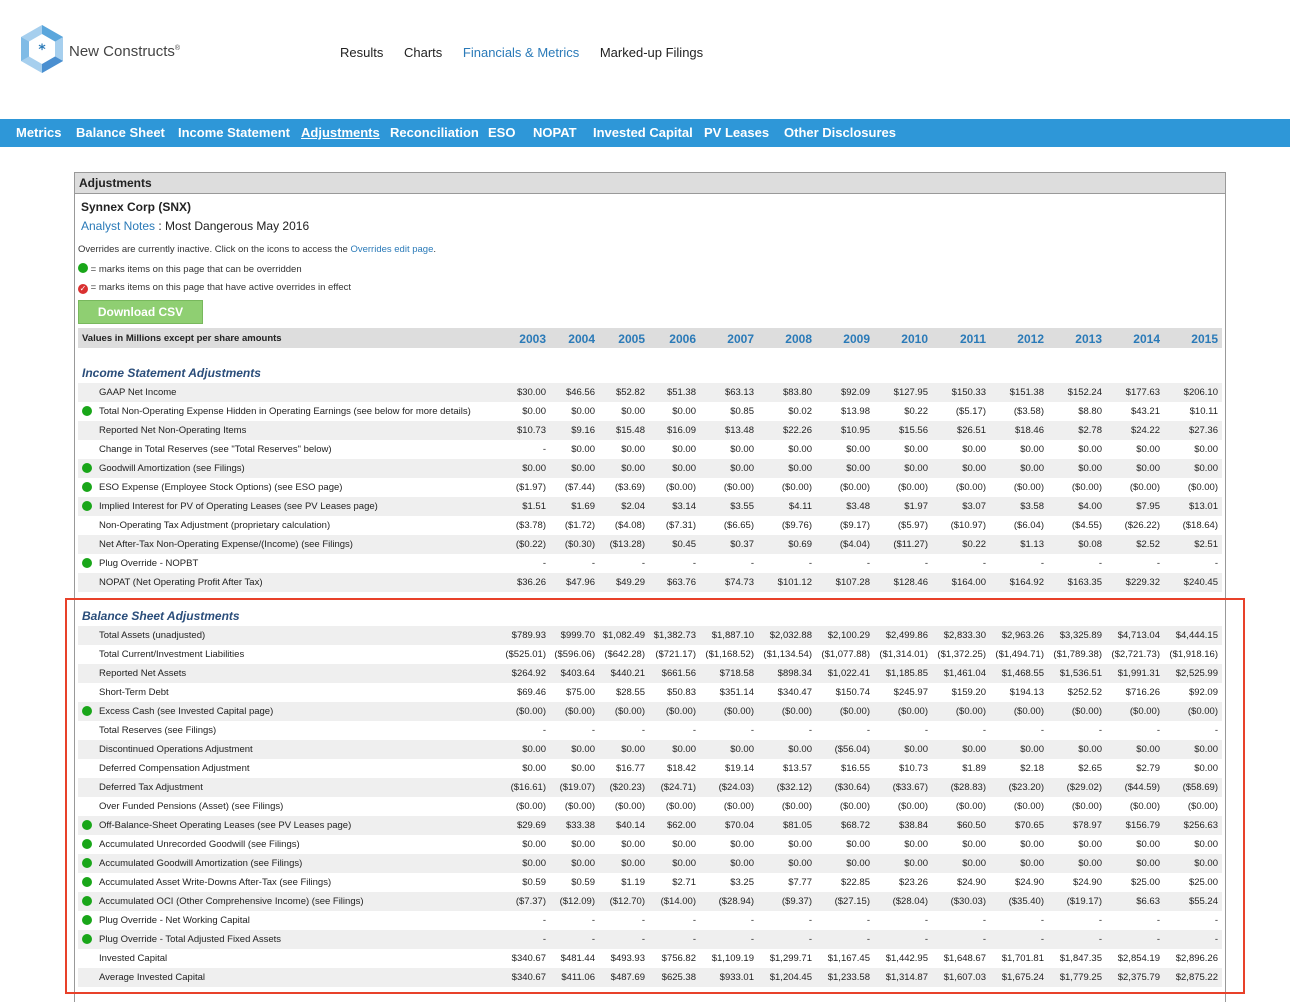  What do you see at coordinates (732, 635) in the screenshot?
I see `row-value: $1,887.10` at bounding box center [732, 635].